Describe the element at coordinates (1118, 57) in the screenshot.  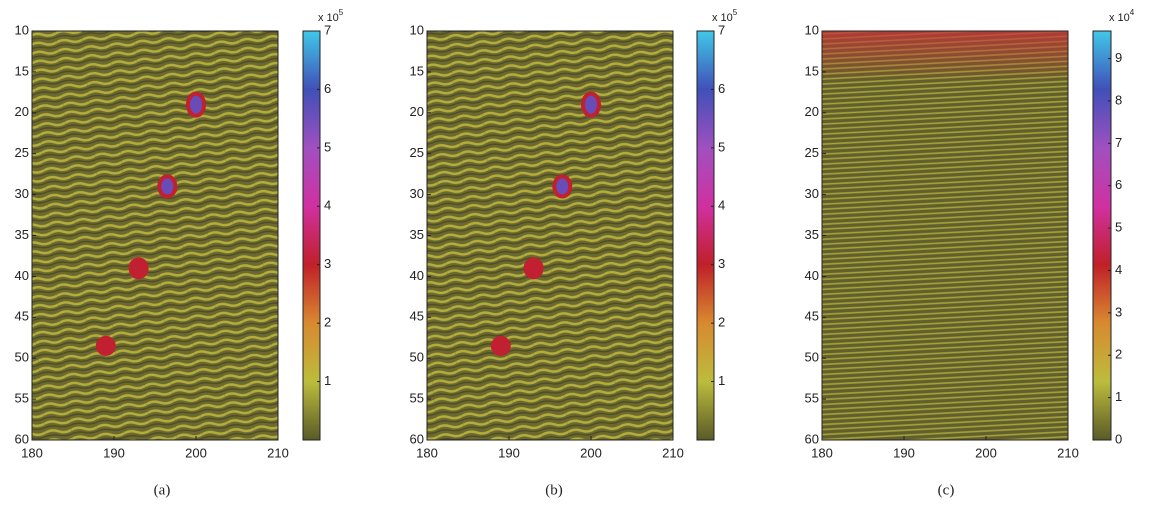
I see `colorbar-tick-label: 9` at that location.